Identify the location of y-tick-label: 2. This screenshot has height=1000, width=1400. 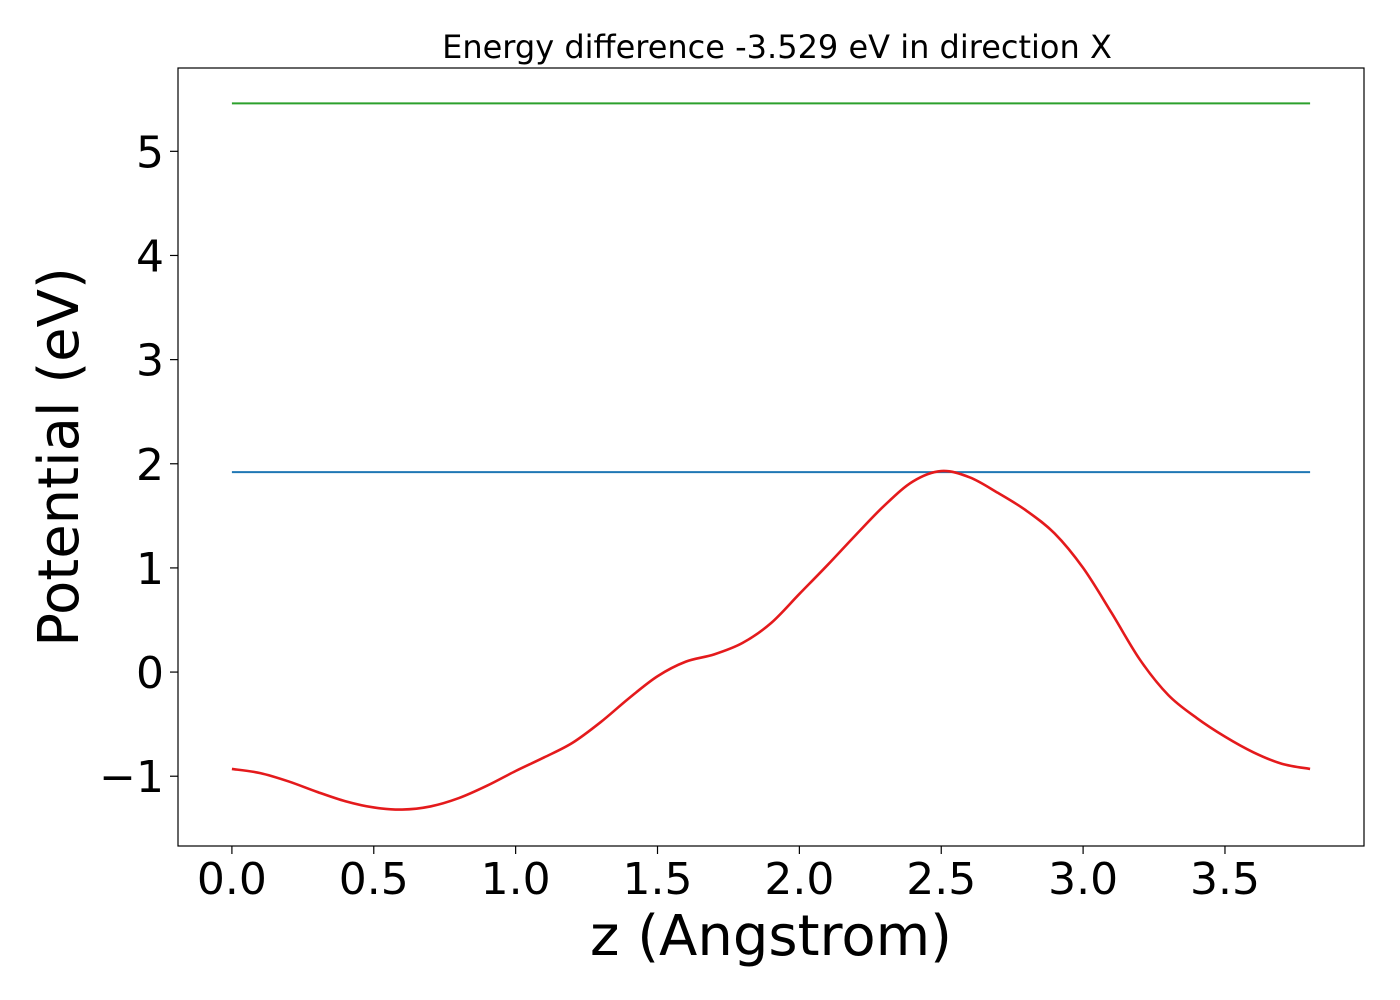
(150, 465).